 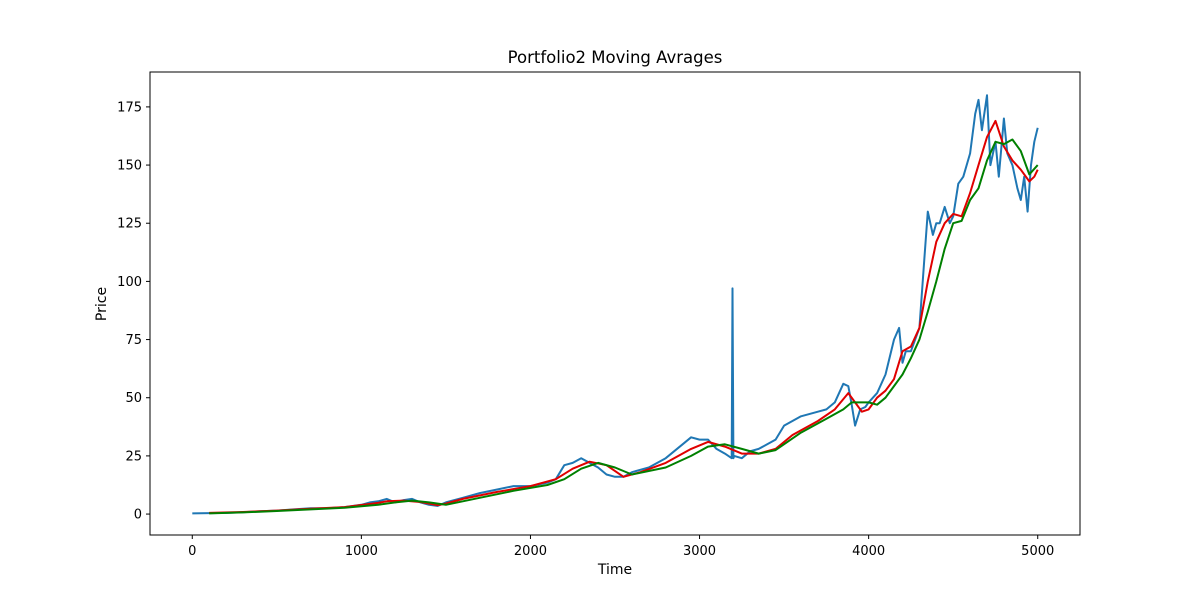 I want to click on x-tick-label: 4000, so click(x=868, y=551).